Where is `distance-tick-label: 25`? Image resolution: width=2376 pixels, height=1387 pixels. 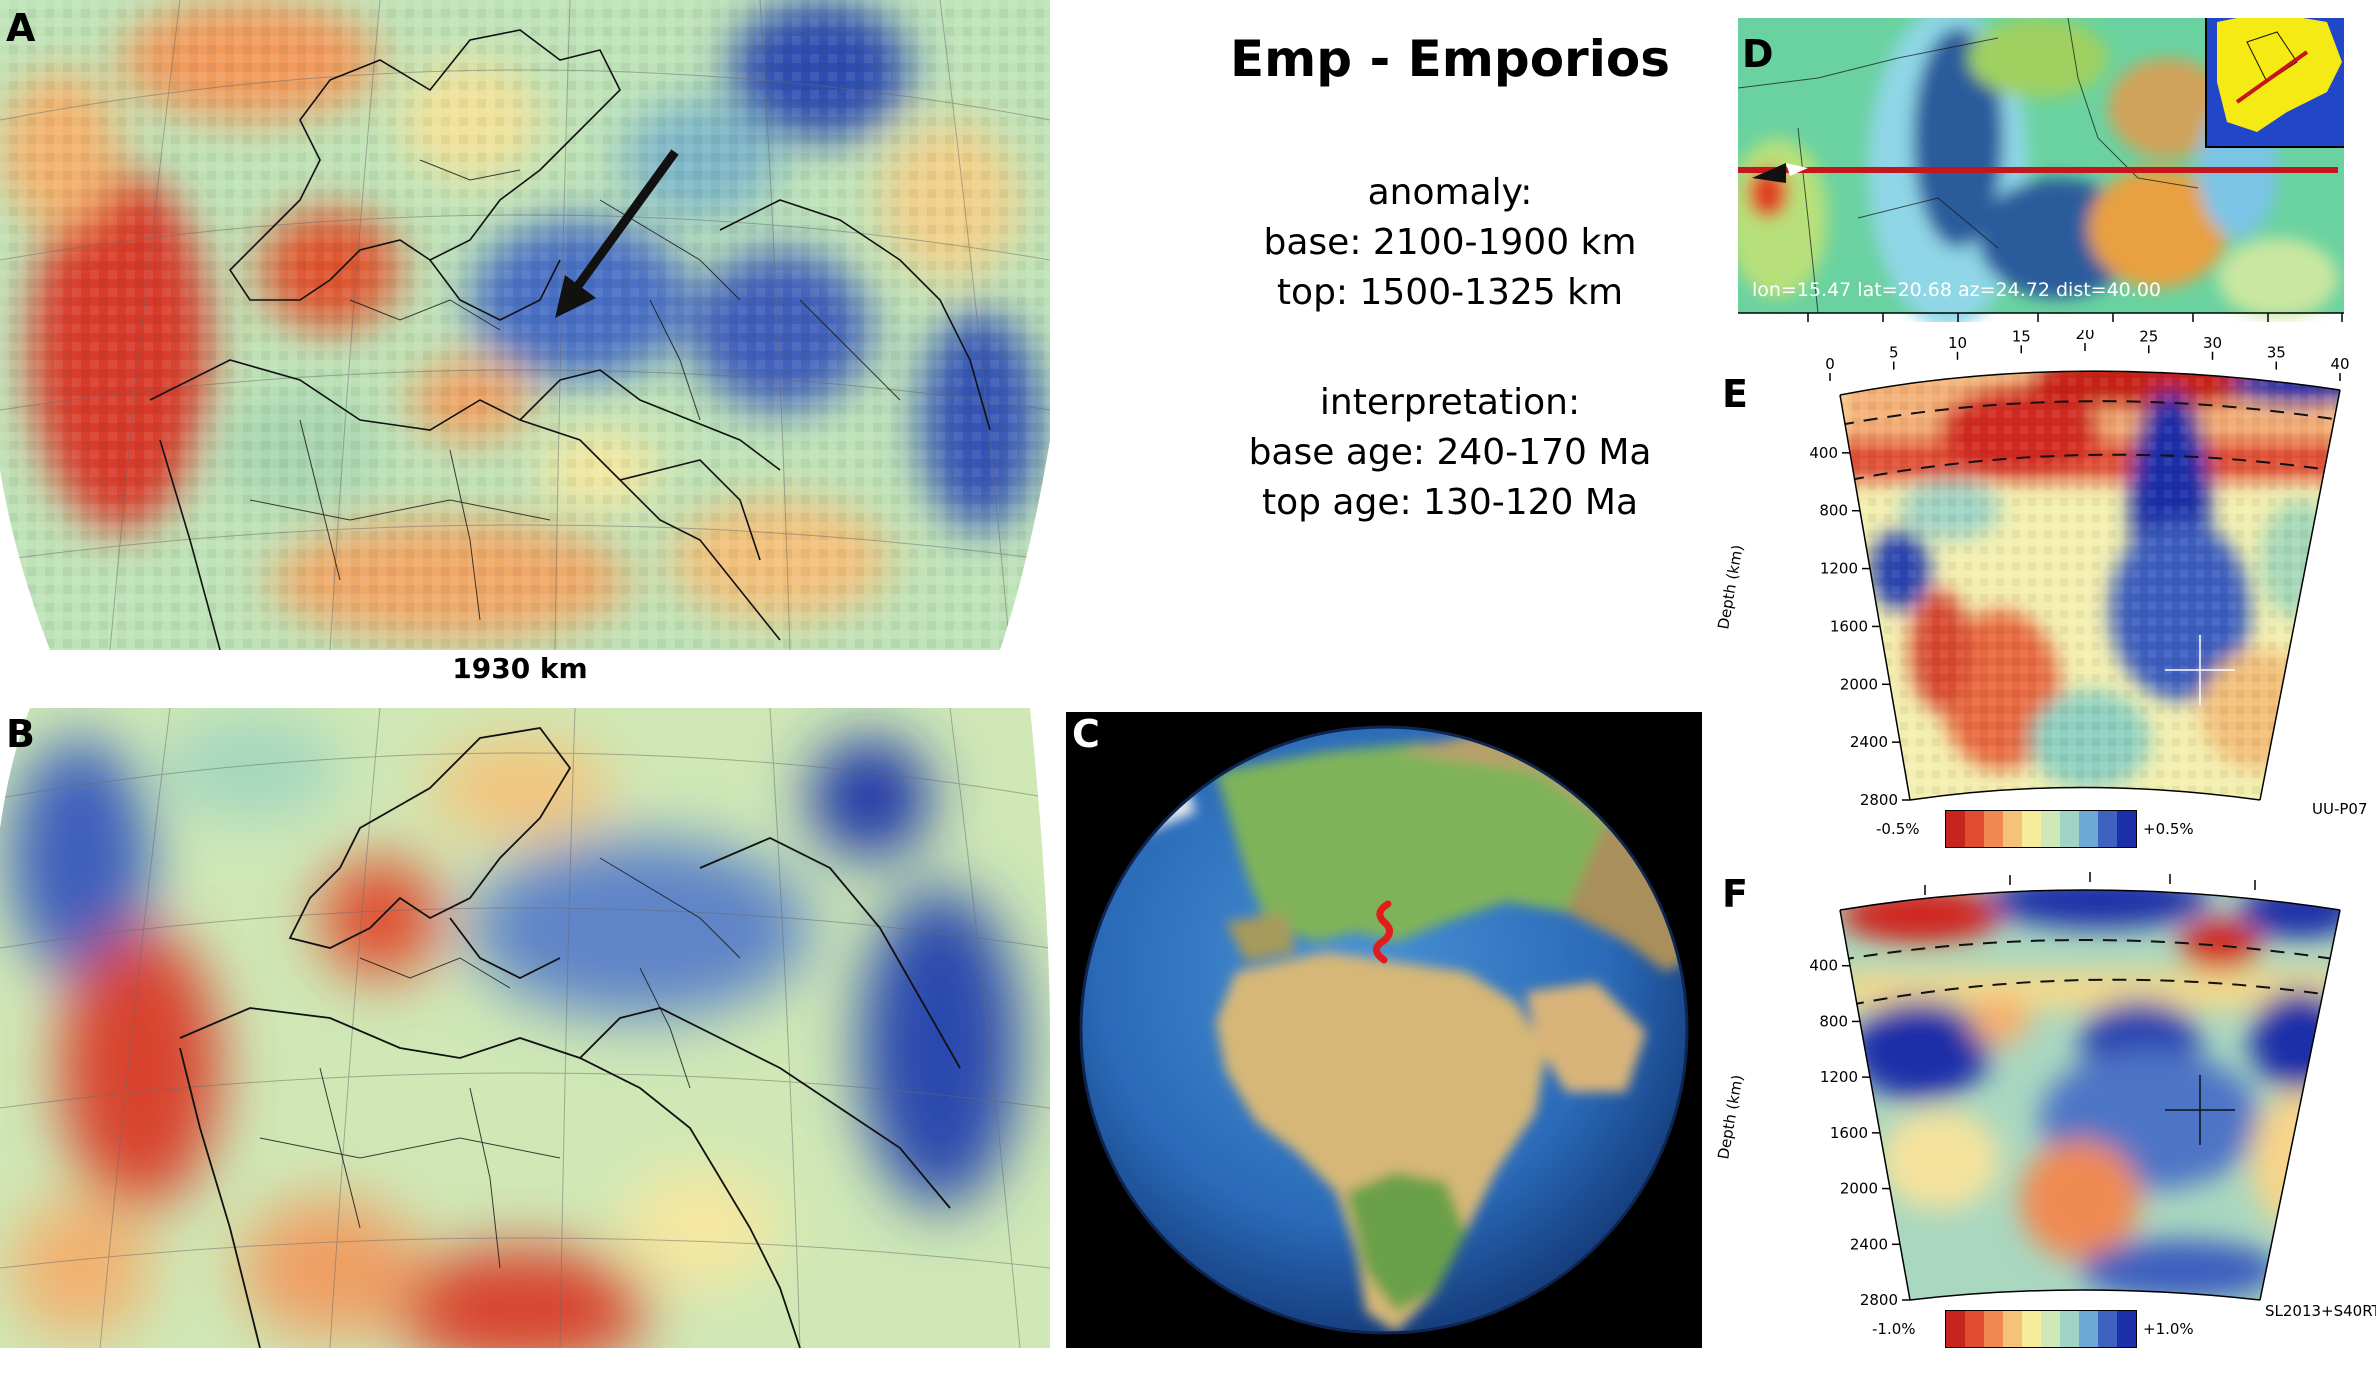
distance-tick-label: 25 is located at coordinates (2148, 337).